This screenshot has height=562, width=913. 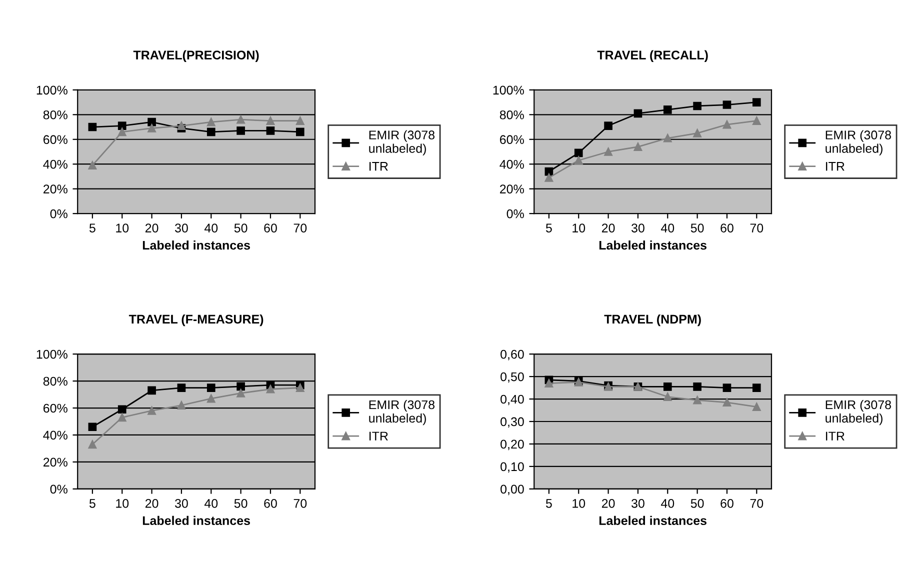 What do you see at coordinates (512, 422) in the screenshot?
I see `y-tick-label: 0,30` at bounding box center [512, 422].